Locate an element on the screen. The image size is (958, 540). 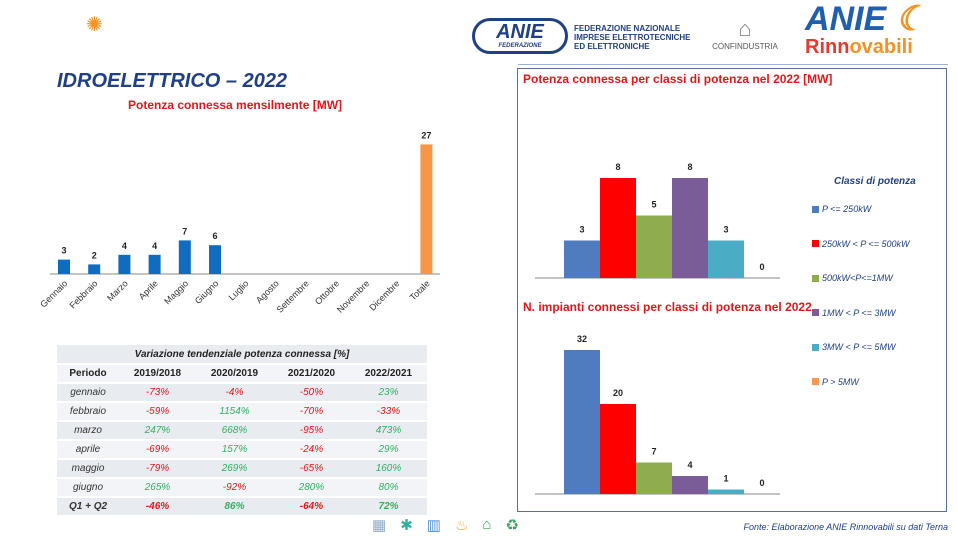
value-cell: 72% is located at coordinates (388, 507).